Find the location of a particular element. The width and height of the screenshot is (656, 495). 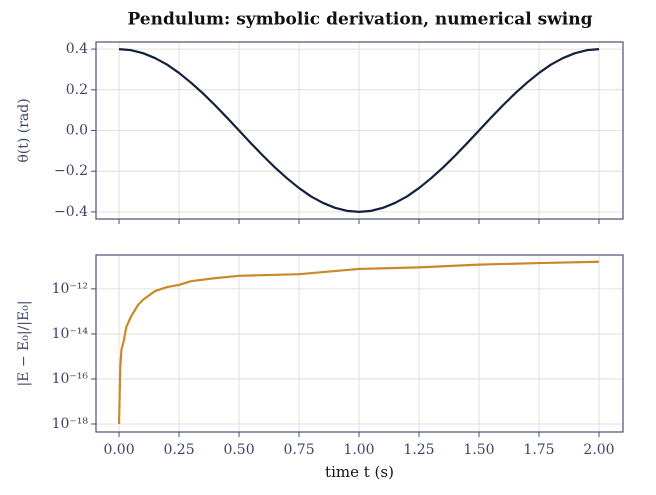

y-axis-label: |E − E₀|/|E₀| is located at coordinates (24, 343).